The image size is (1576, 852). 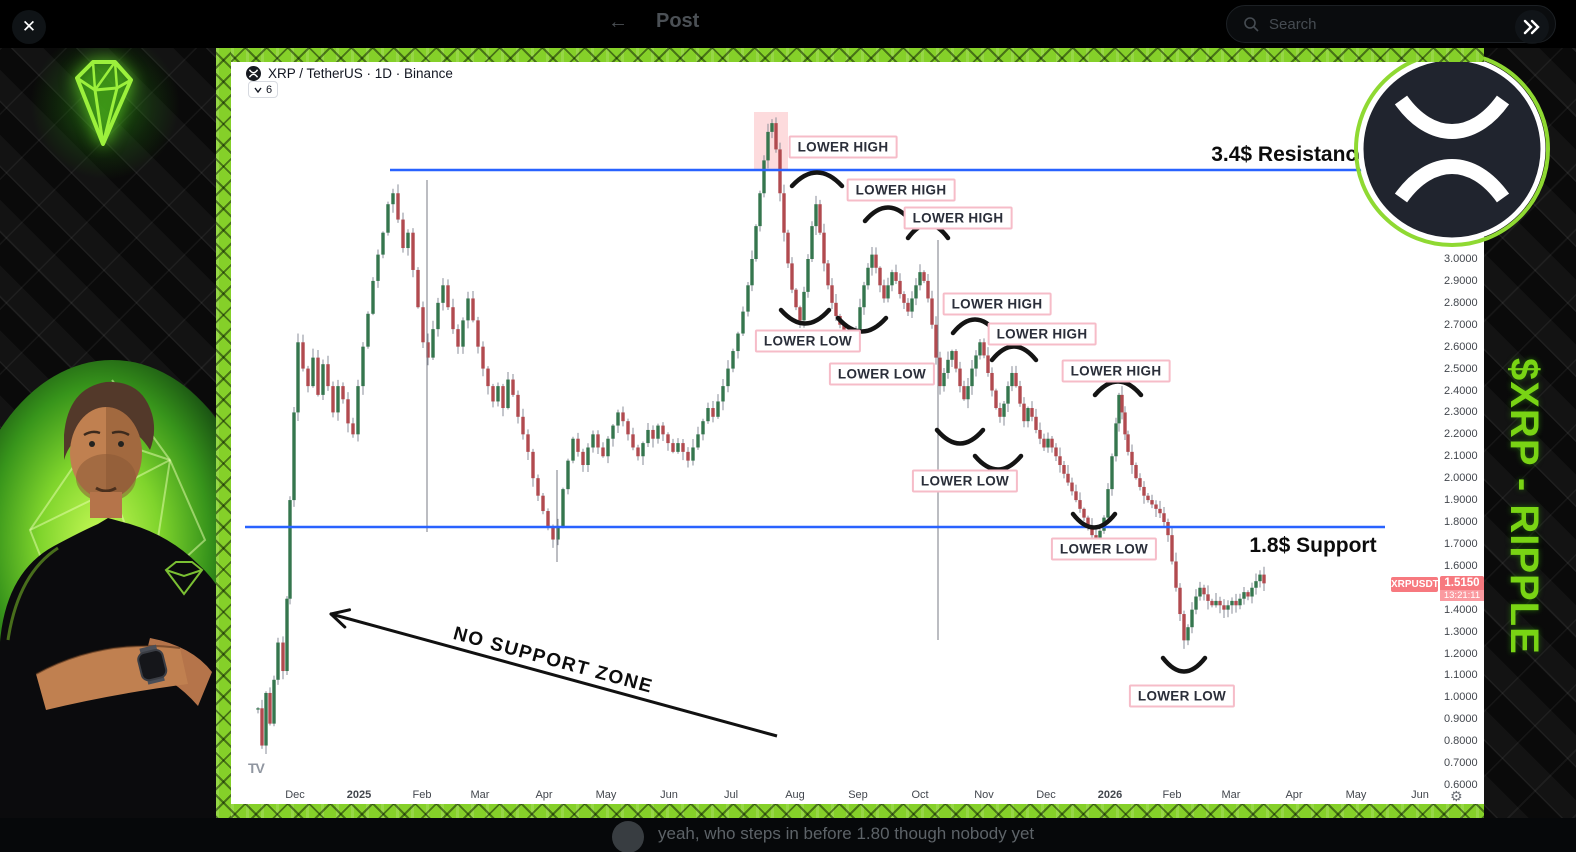 What do you see at coordinates (1251, 24) in the screenshot?
I see `search-icon` at bounding box center [1251, 24].